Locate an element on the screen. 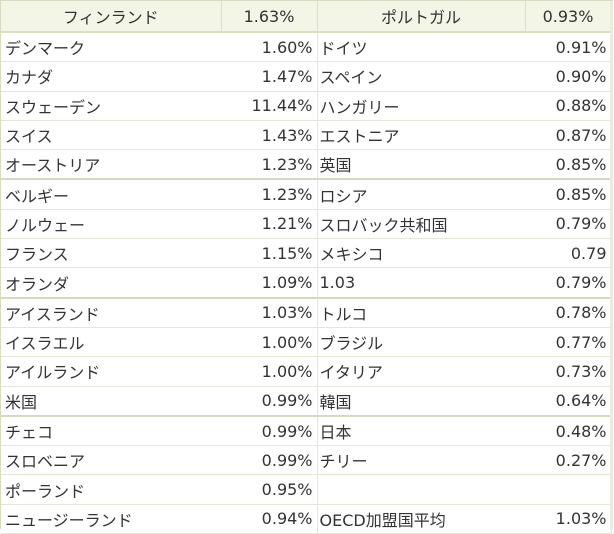  right-value: 0.27% is located at coordinates (568, 460).